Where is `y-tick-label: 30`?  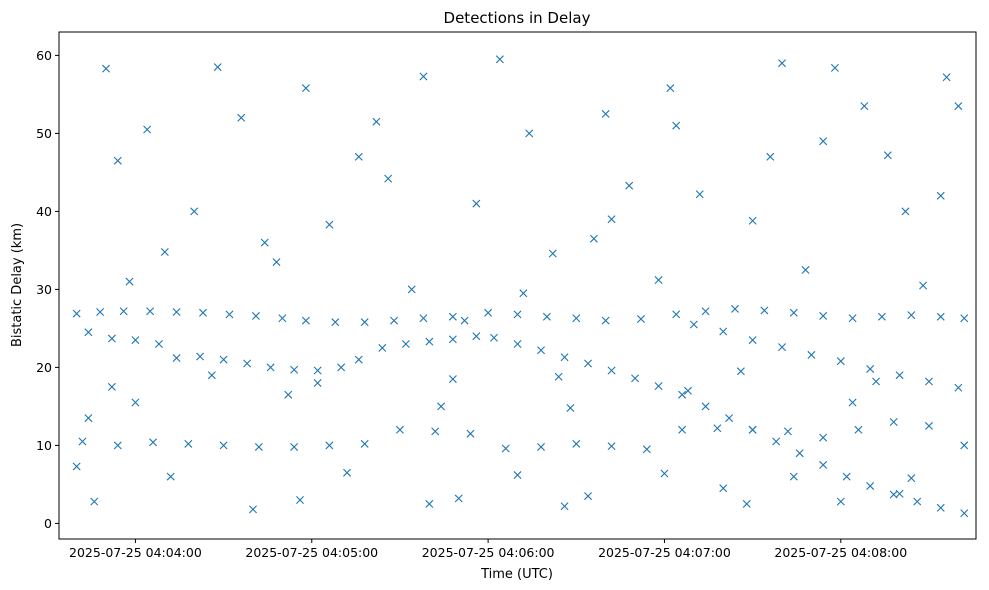 y-tick-label: 30 is located at coordinates (44, 289).